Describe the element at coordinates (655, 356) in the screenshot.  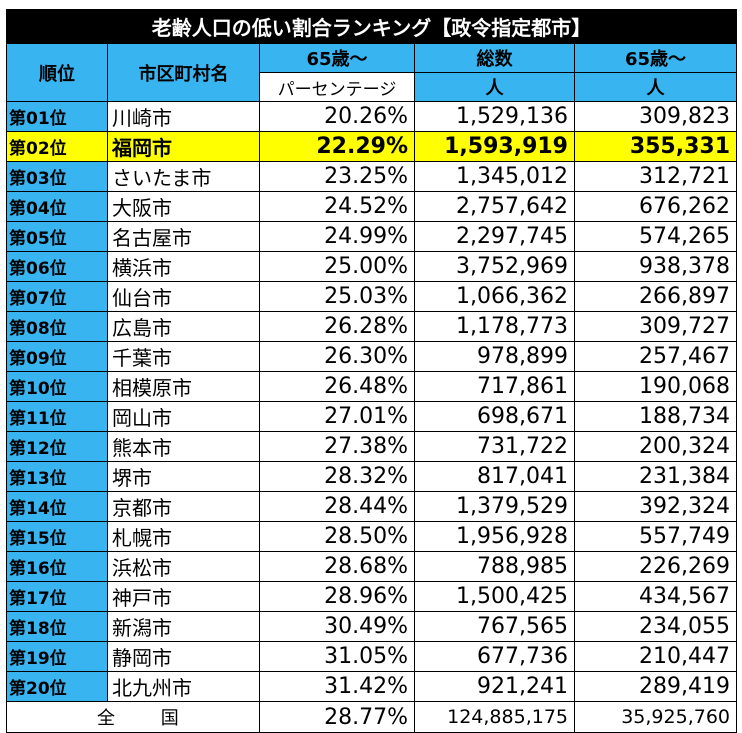
I see `elderly-cell: 257,467` at that location.